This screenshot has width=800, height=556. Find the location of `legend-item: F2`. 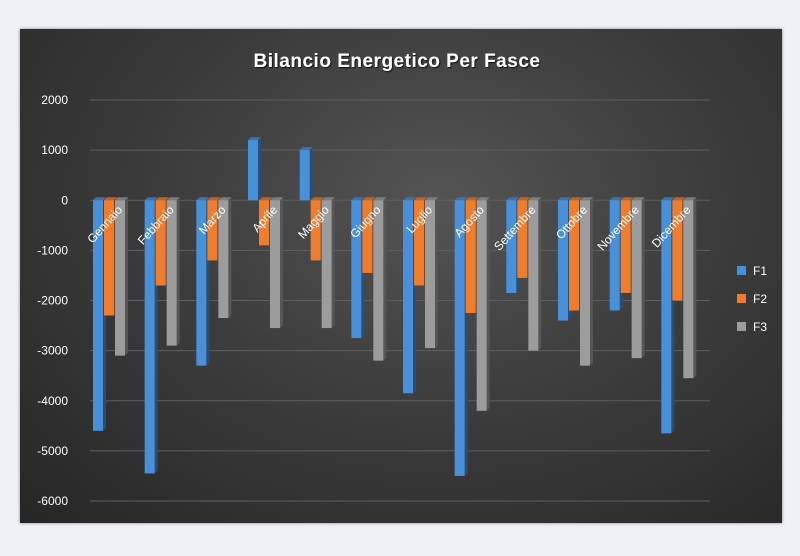

legend-item: F2 is located at coordinates (752, 299).